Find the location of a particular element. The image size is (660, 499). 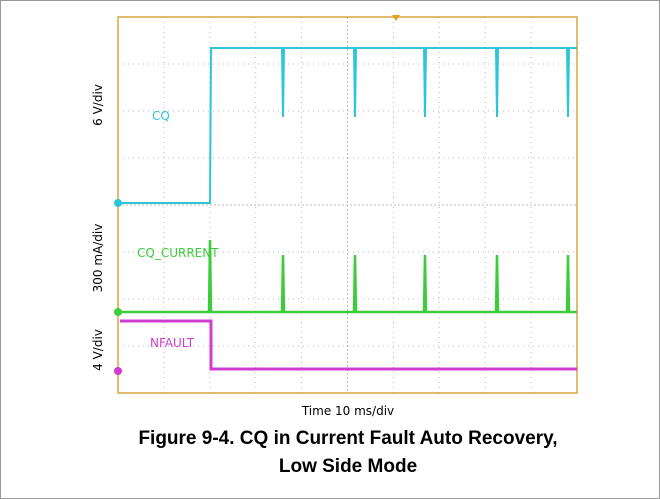

cq-marker is located at coordinates (118, 203).